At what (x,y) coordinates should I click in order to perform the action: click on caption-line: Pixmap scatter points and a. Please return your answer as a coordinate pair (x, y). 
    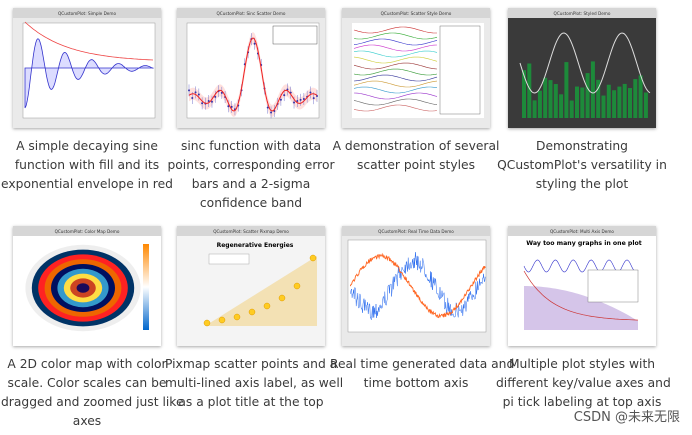
    Looking at the image, I should click on (251, 364).